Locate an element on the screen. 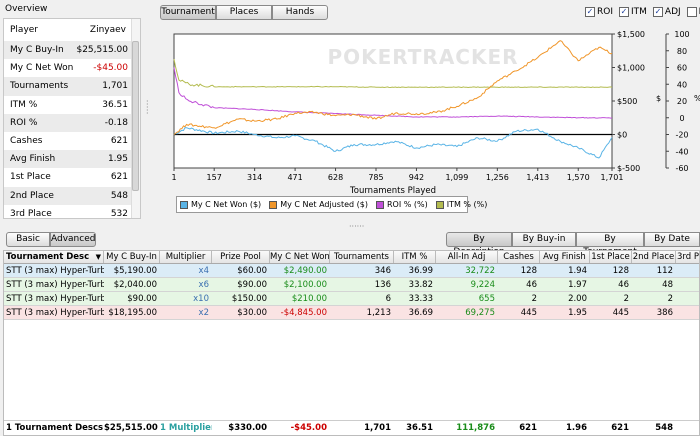 This screenshot has height=436, width=700. overview-row: 2nd Place 548 is located at coordinates (72, 195).